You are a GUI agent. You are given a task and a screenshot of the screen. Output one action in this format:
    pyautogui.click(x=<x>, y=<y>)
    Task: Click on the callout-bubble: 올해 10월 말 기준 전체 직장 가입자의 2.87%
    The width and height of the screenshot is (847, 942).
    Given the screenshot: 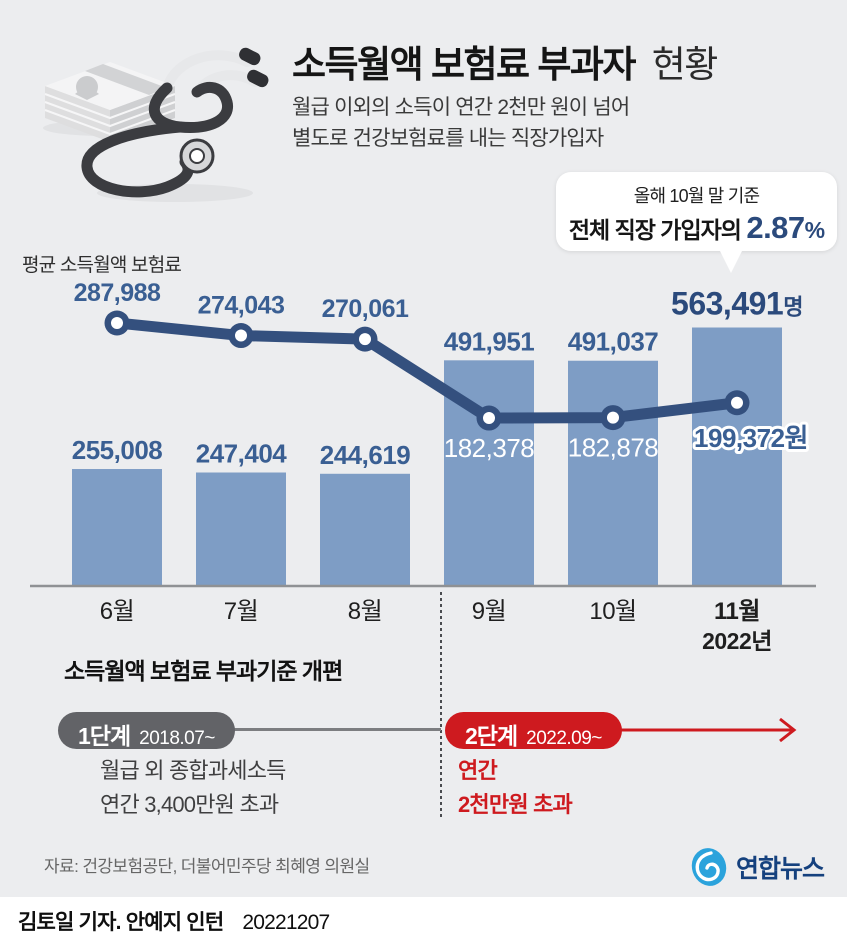 What is the action you would take?
    pyautogui.click(x=696, y=211)
    